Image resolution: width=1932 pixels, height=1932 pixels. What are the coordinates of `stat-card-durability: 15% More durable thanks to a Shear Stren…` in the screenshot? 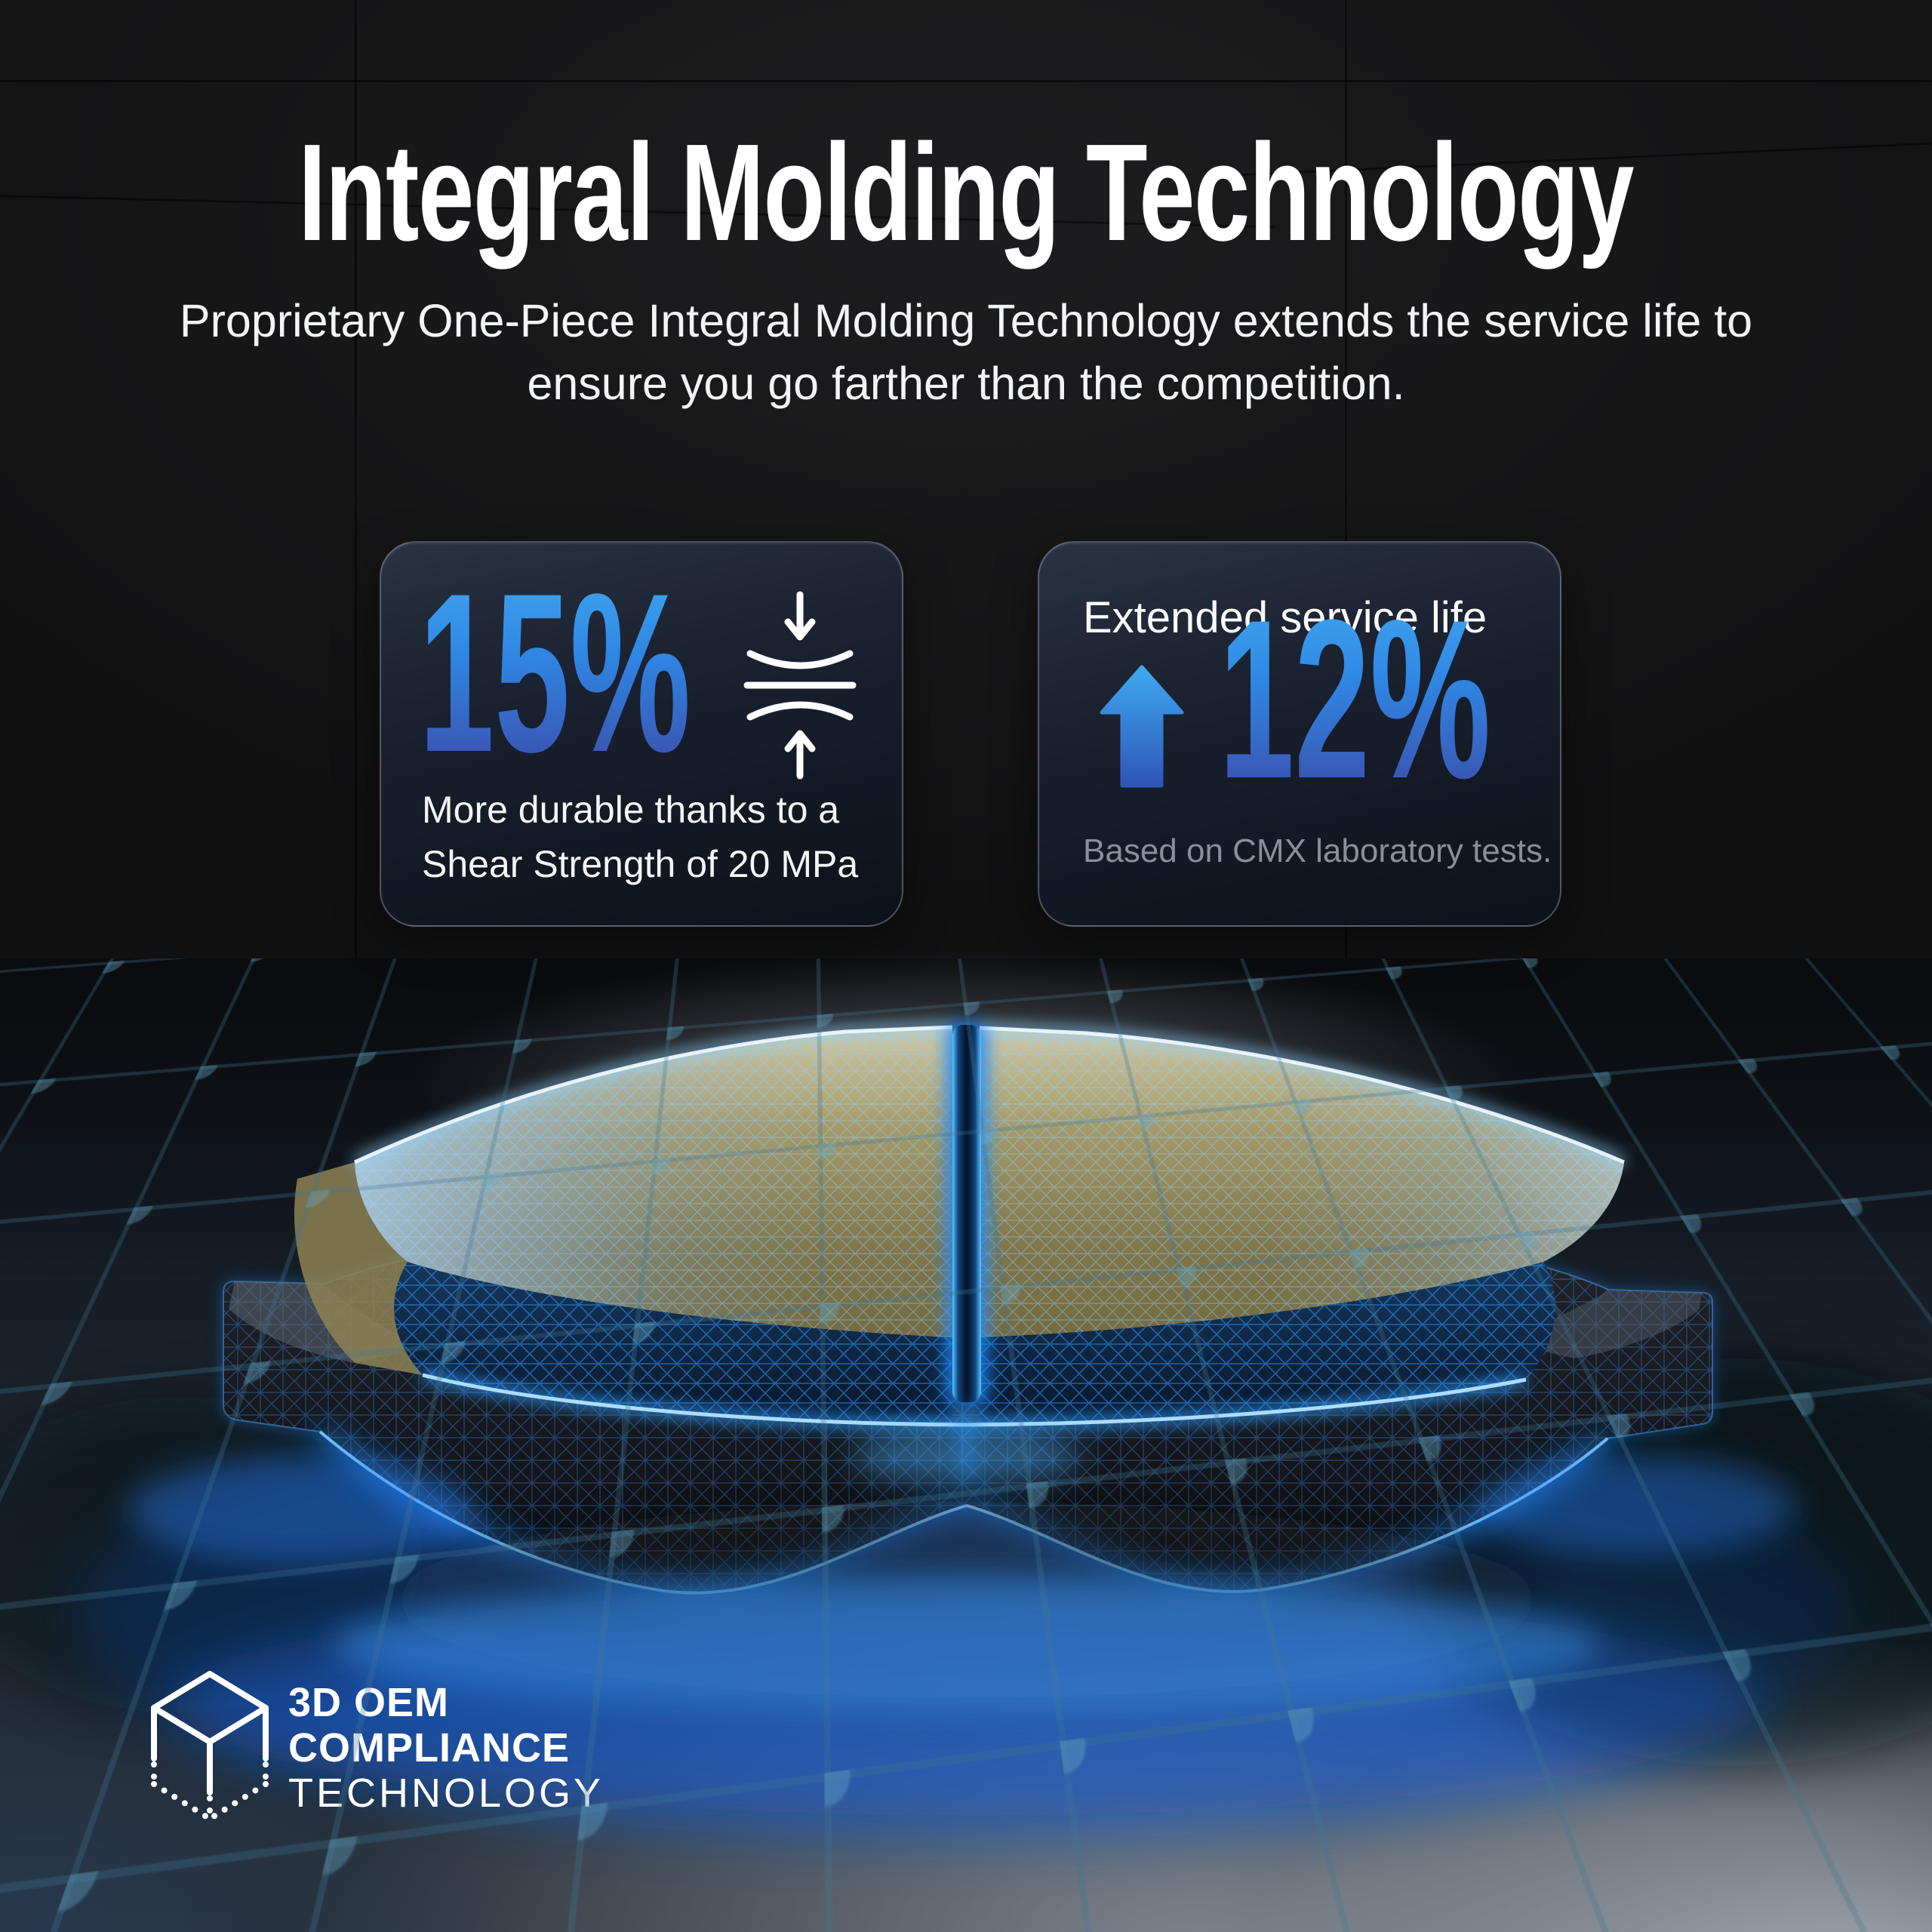 It's located at (641, 734).